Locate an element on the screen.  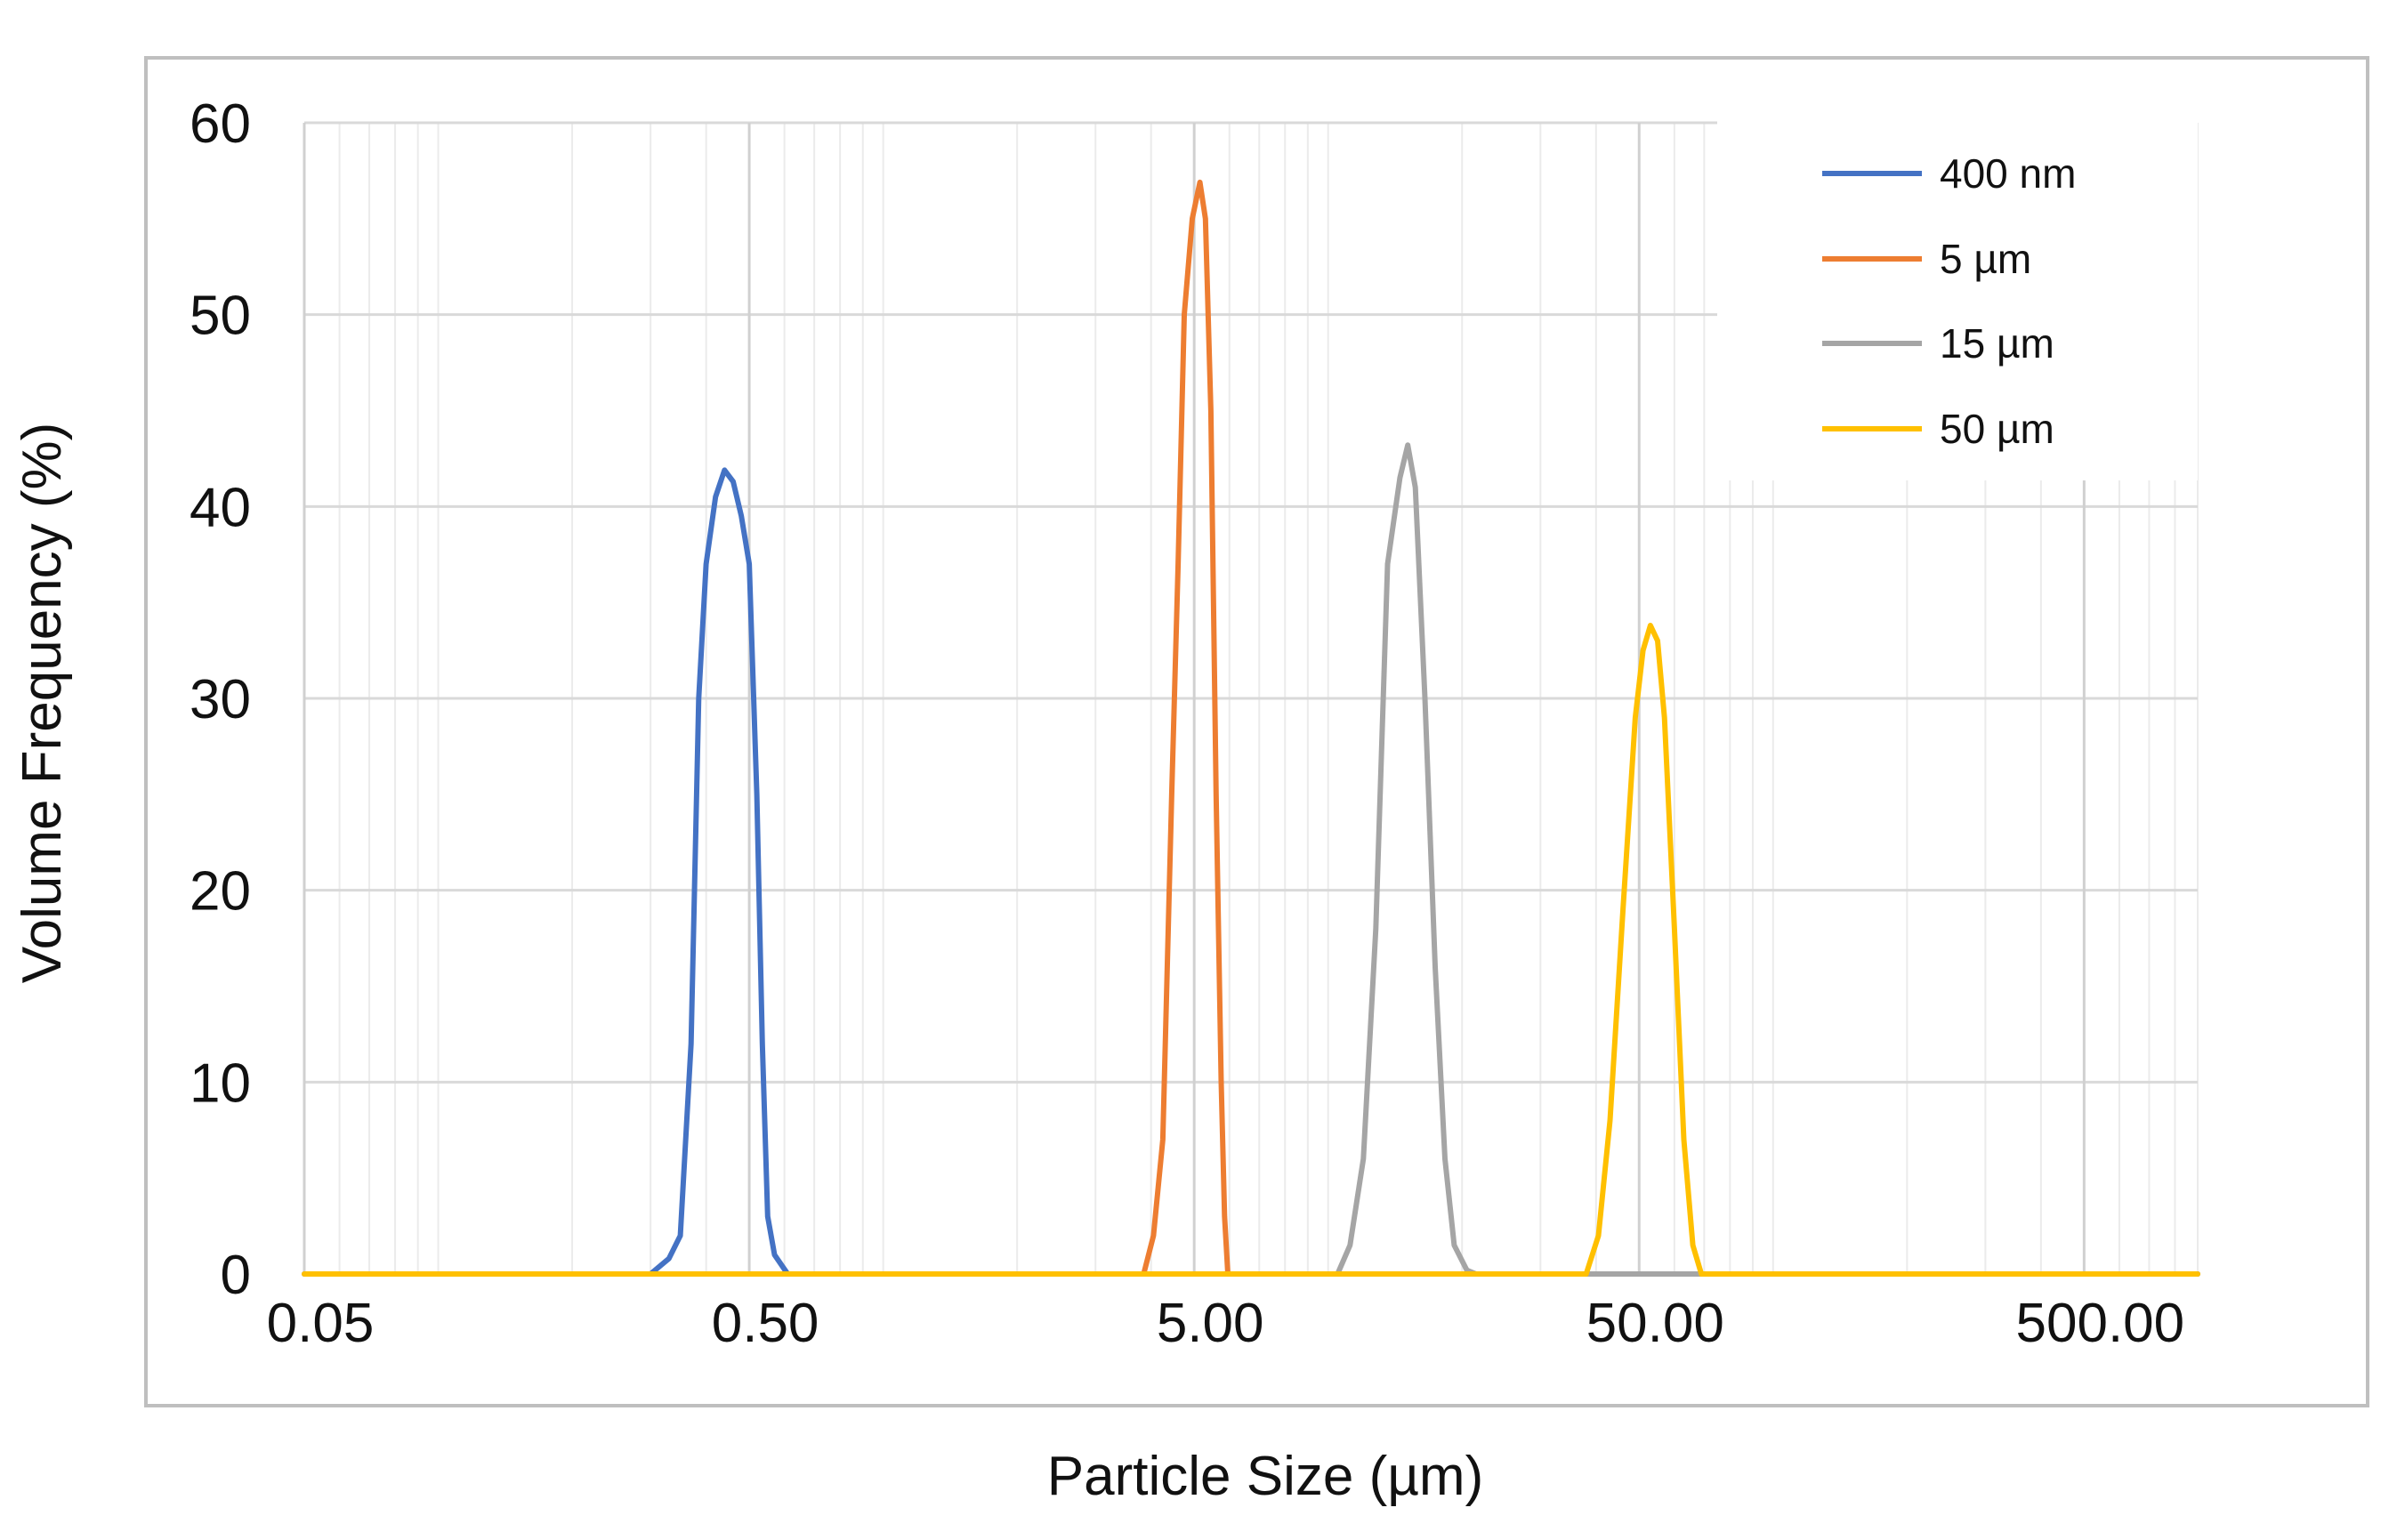
x-tick-labels: 0.05 0.50 5.00 50.00 500.00 is located at coordinates (1225, 1323).